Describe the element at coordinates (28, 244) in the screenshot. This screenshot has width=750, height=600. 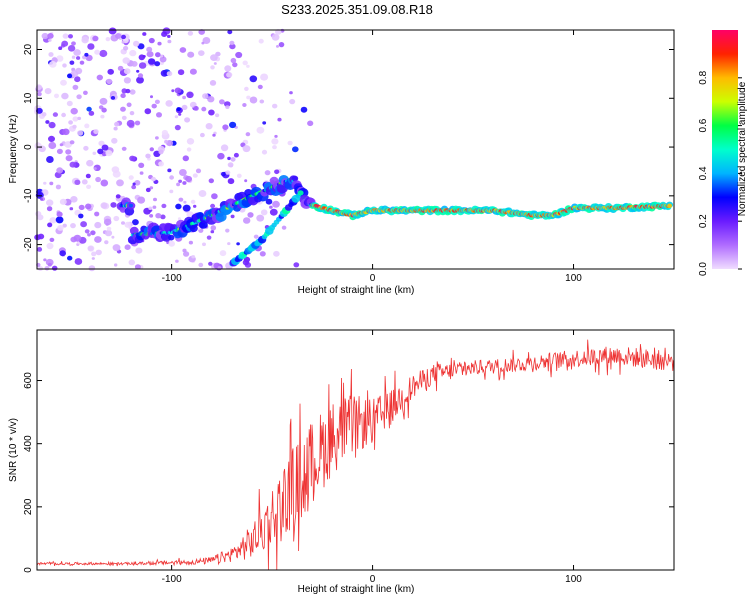
I see `y-tick-label: -20` at that location.